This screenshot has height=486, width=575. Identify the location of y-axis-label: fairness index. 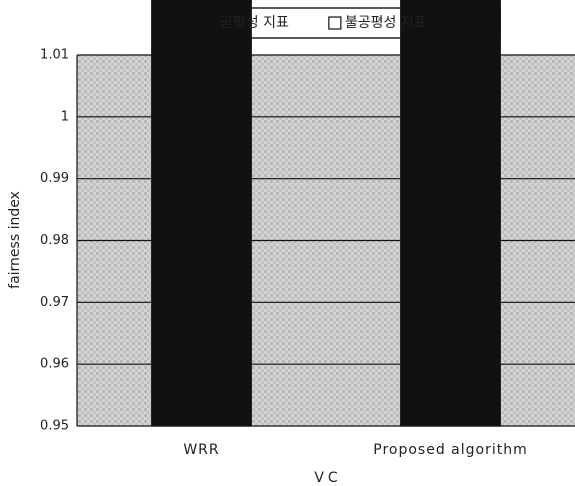
(15, 240).